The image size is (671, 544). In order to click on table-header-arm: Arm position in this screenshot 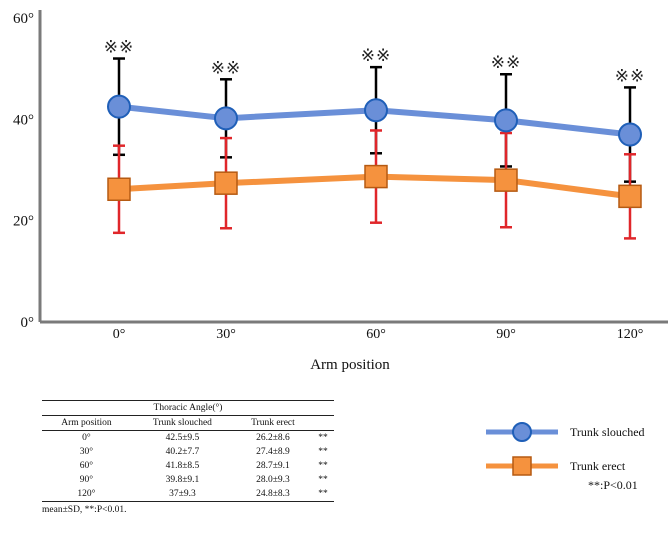, I will do `click(86, 423)`.